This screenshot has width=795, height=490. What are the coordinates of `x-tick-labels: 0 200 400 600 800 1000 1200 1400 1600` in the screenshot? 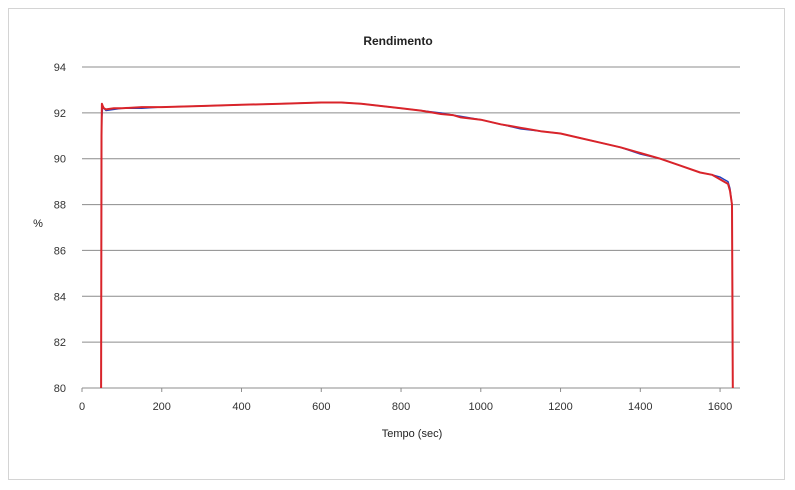 It's located at (405, 400).